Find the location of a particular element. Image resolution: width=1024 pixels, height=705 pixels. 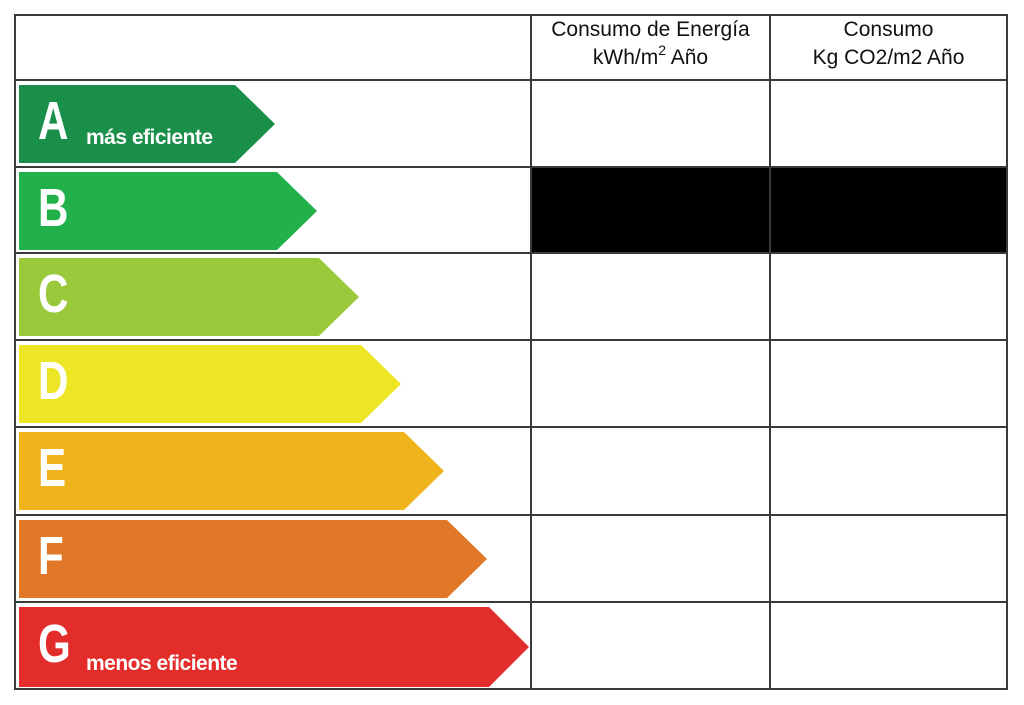

header-energy-unit-prefix: kWh/m is located at coordinates (625, 57).